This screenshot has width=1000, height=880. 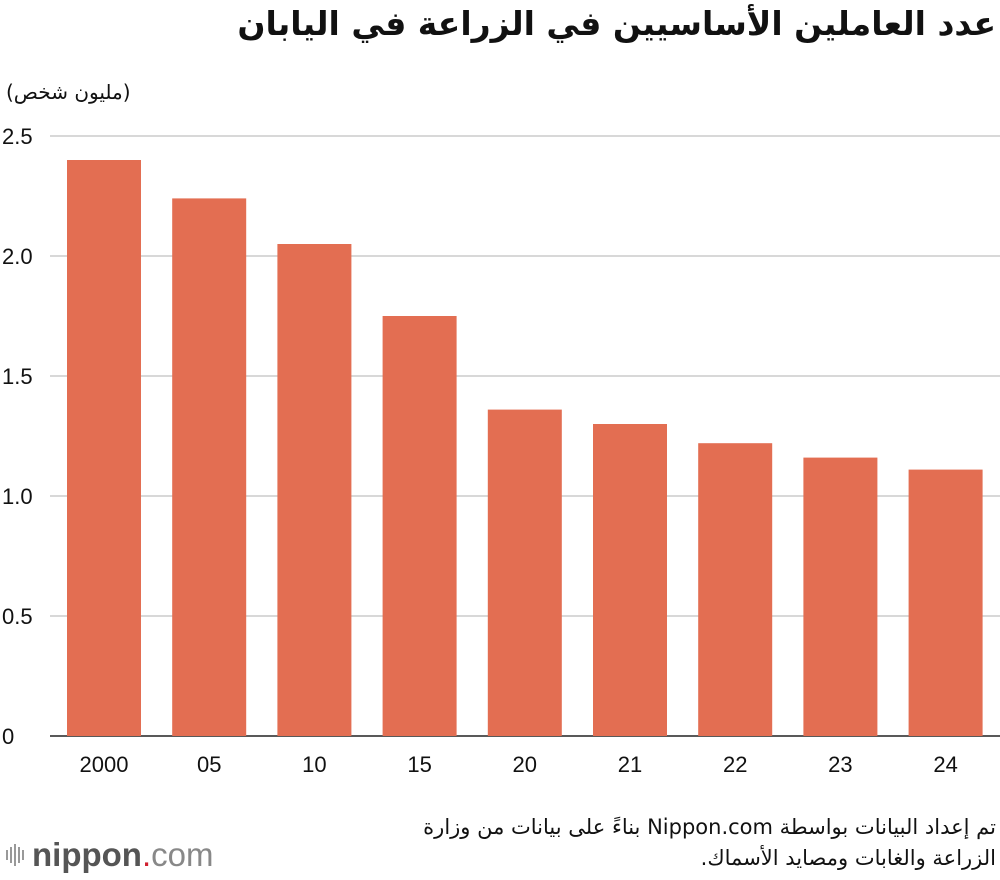 What do you see at coordinates (945, 764) in the screenshot?
I see `x-tick-label: 24` at bounding box center [945, 764].